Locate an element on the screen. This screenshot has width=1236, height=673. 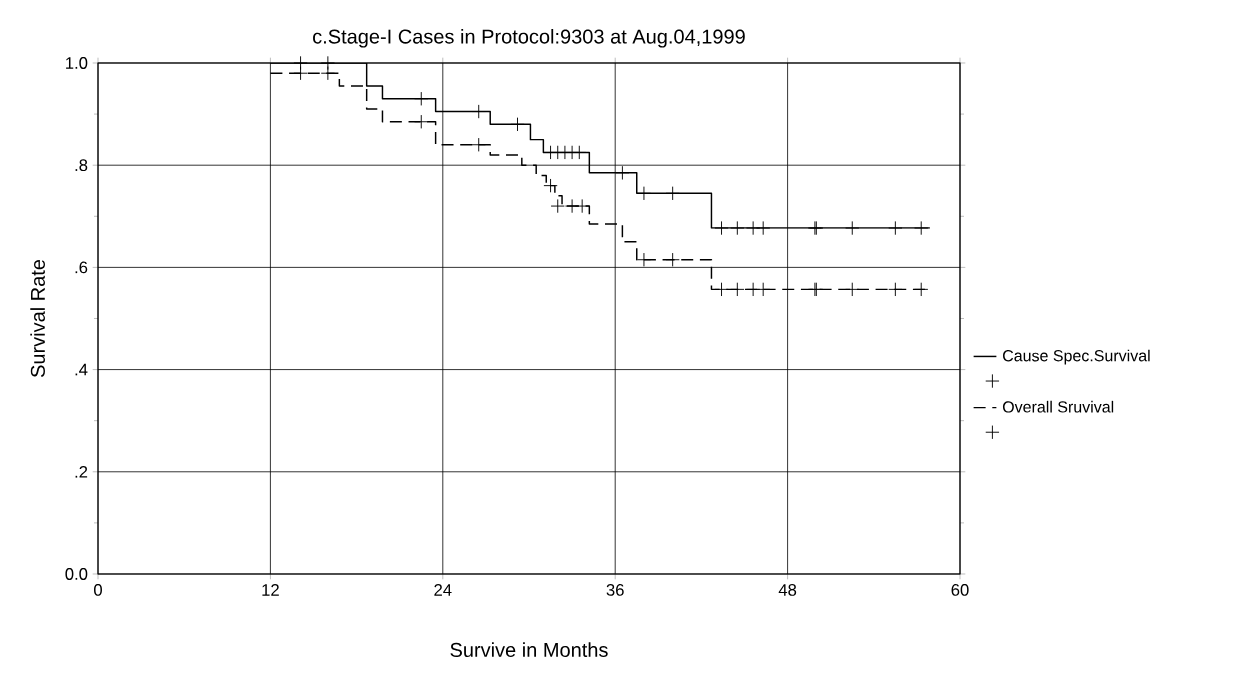
legend-label: Overall Sruvival is located at coordinates (1058, 406).